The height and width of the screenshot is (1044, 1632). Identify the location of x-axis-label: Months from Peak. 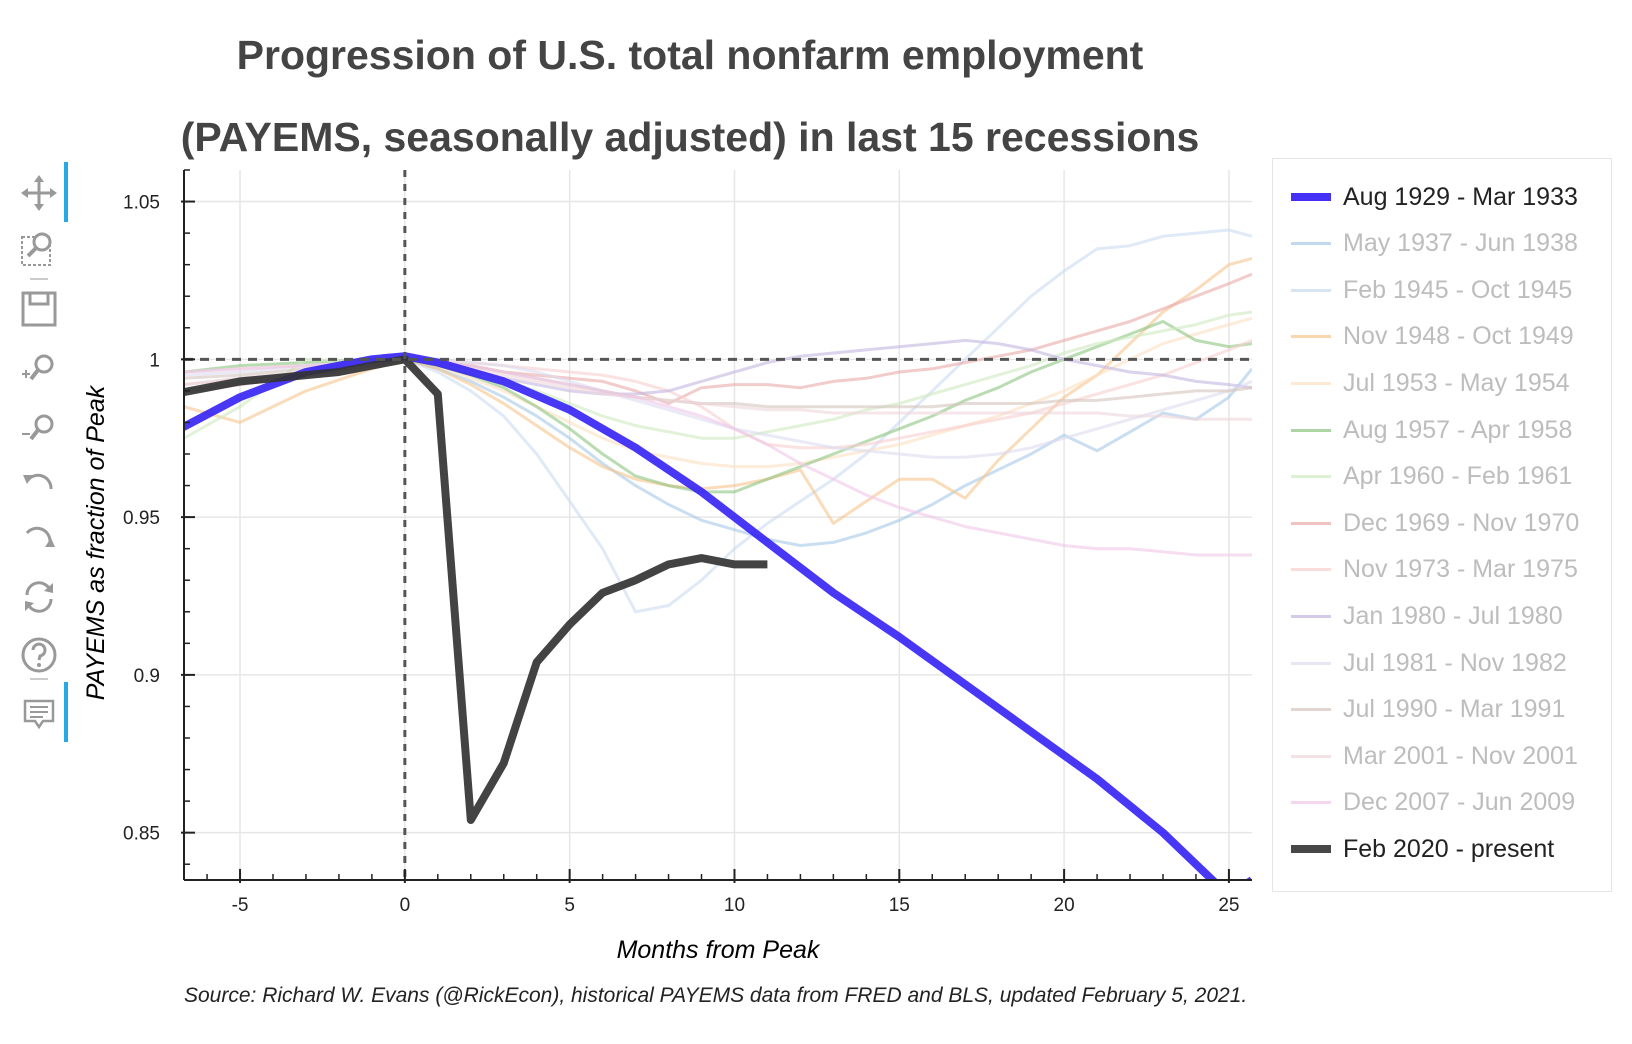
(719, 950).